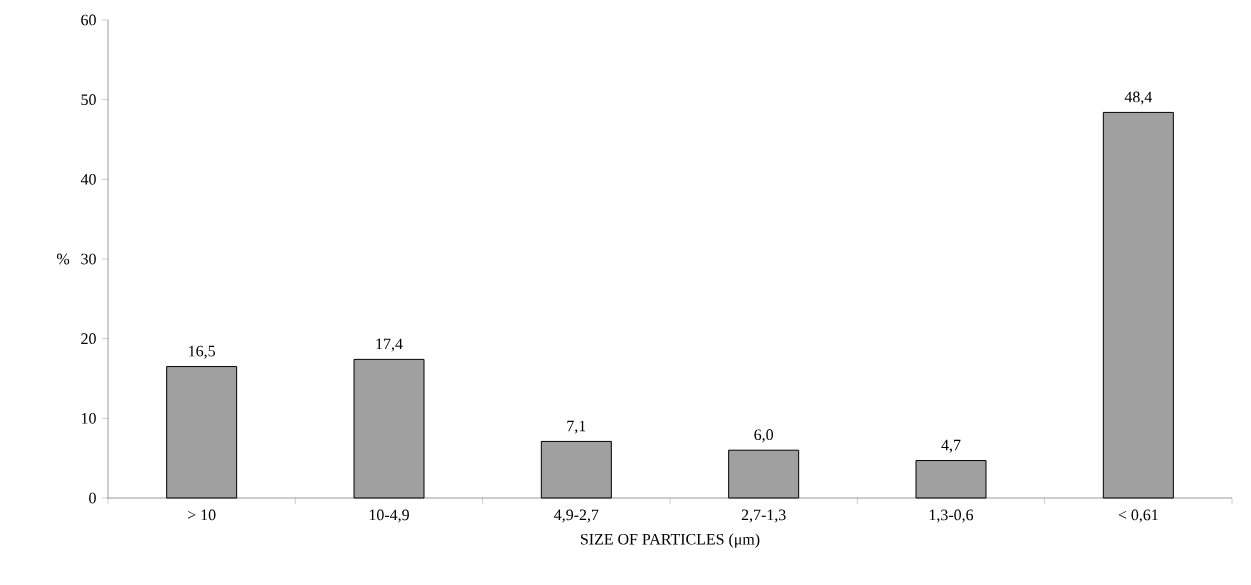 The width and height of the screenshot is (1251, 585). I want to click on y-tick-label: 40, so click(88, 179).